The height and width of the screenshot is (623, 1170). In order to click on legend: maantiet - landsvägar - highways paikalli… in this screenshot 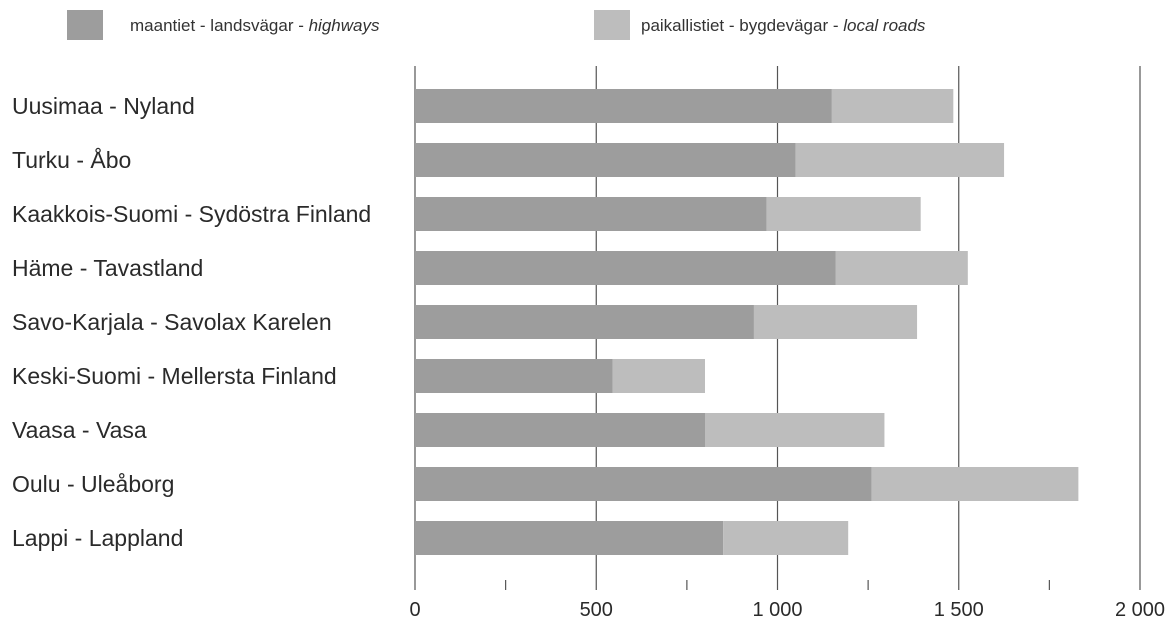, I will do `click(496, 25)`.